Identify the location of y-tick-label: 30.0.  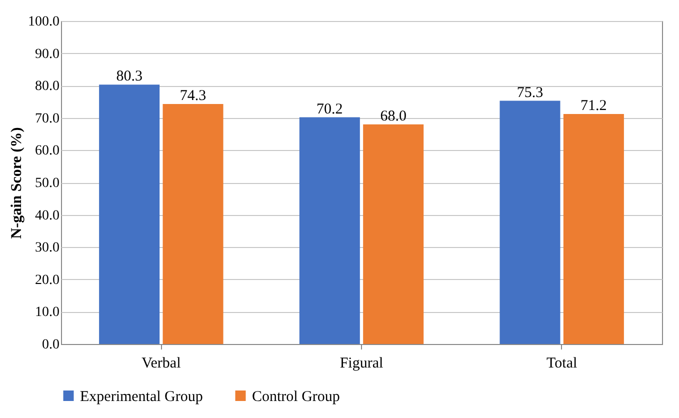
(47, 248).